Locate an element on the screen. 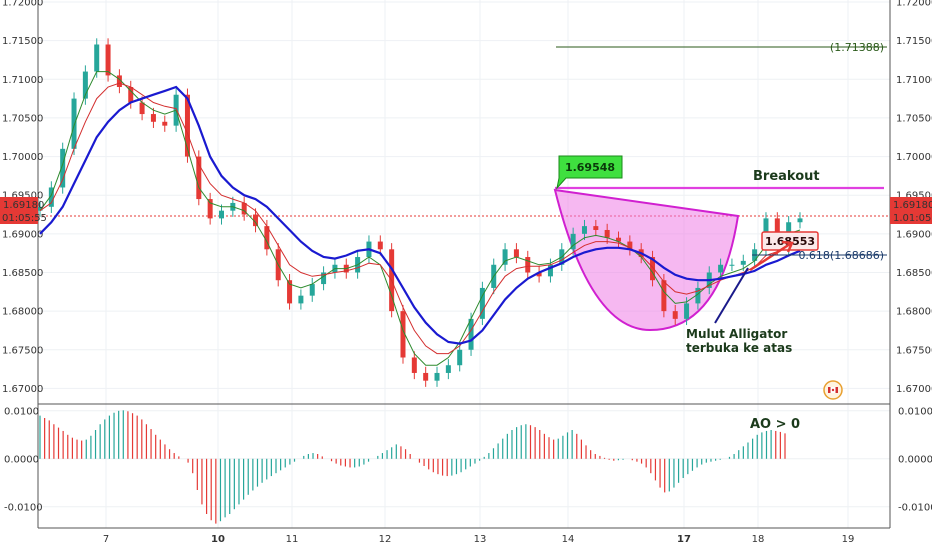 The height and width of the screenshot is (550, 932). cup-rim is located at coordinates (646, 203).